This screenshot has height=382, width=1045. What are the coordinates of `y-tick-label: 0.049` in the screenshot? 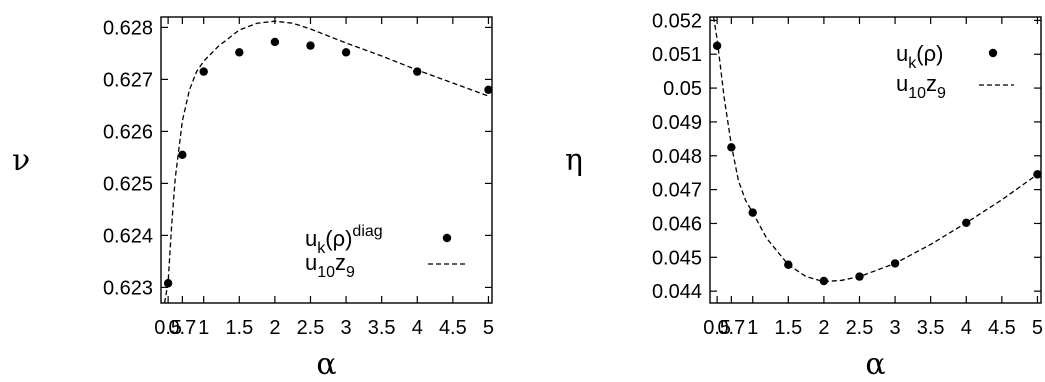 It's located at (677, 123).